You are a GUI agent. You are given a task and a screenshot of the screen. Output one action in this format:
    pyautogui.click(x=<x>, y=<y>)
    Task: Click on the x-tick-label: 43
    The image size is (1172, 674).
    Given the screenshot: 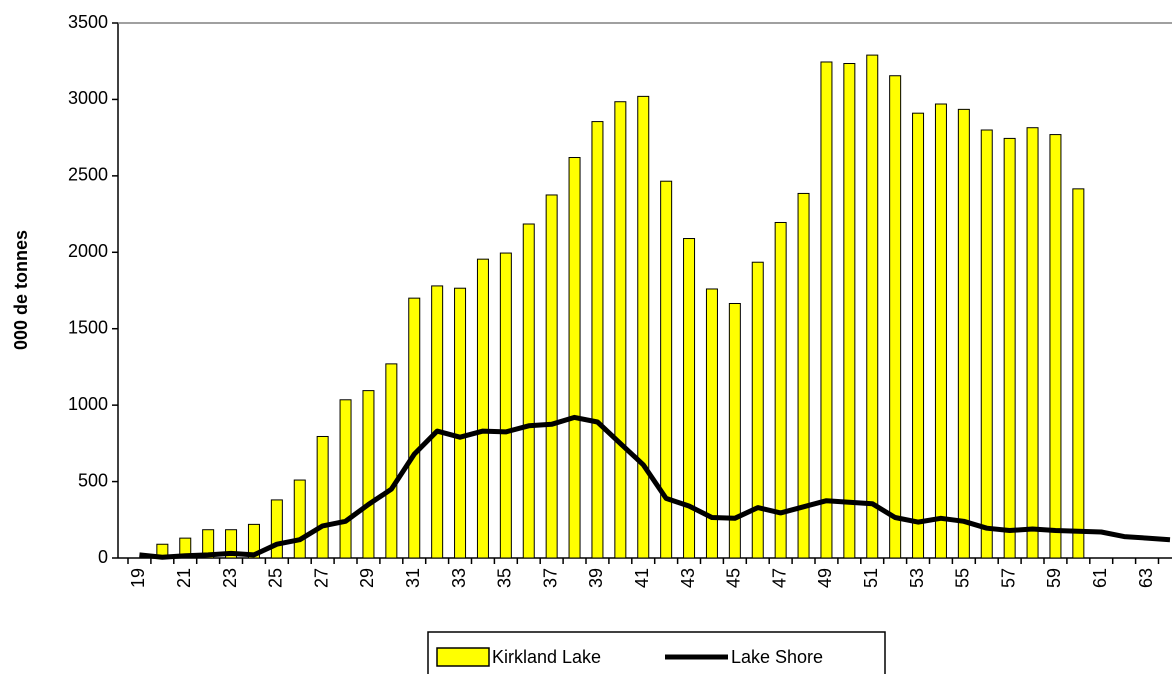 What is the action you would take?
    pyautogui.click(x=688, y=578)
    